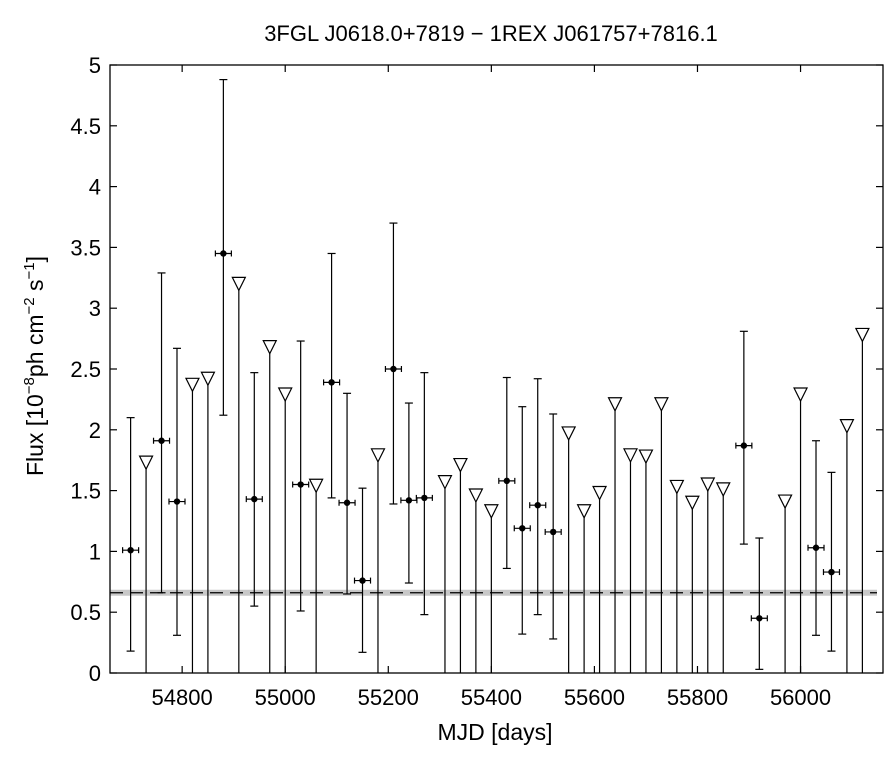 The width and height of the screenshot is (894, 761). What do you see at coordinates (85, 612) in the screenshot?
I see `y-tick-label: 0.5` at bounding box center [85, 612].